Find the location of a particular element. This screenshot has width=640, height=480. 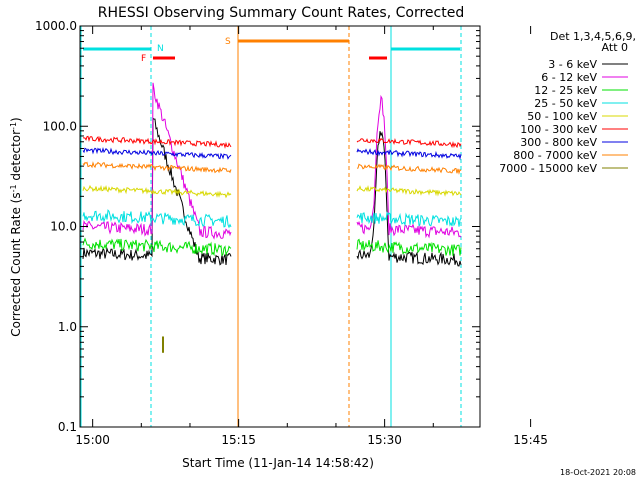

legend-label: 800 - 7000 keV is located at coordinates (555, 155).